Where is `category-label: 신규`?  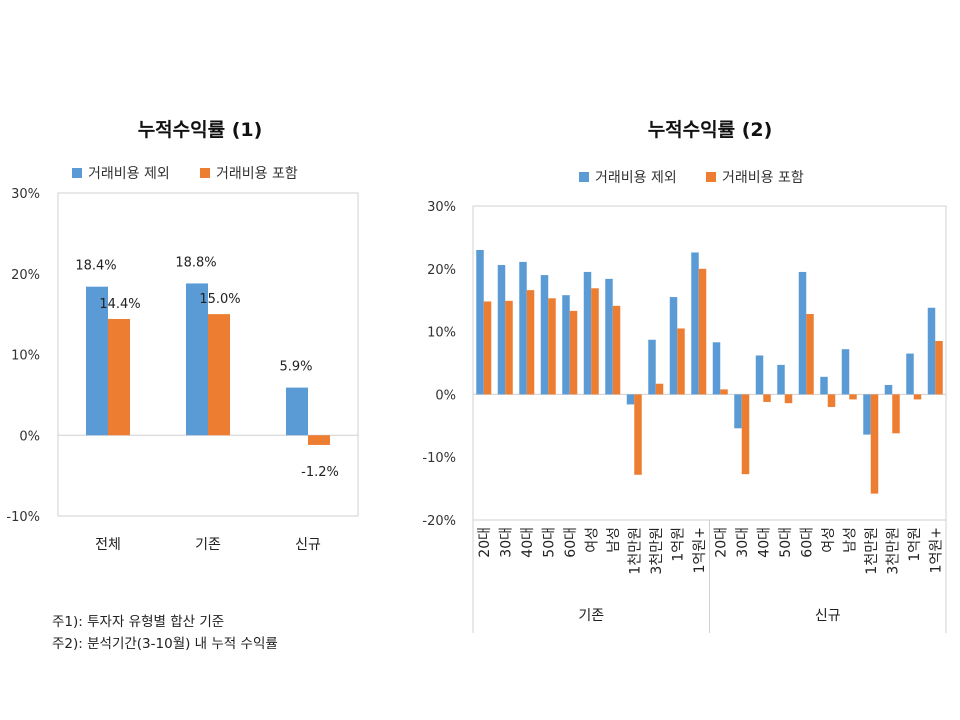 category-label: 신규 is located at coordinates (308, 545).